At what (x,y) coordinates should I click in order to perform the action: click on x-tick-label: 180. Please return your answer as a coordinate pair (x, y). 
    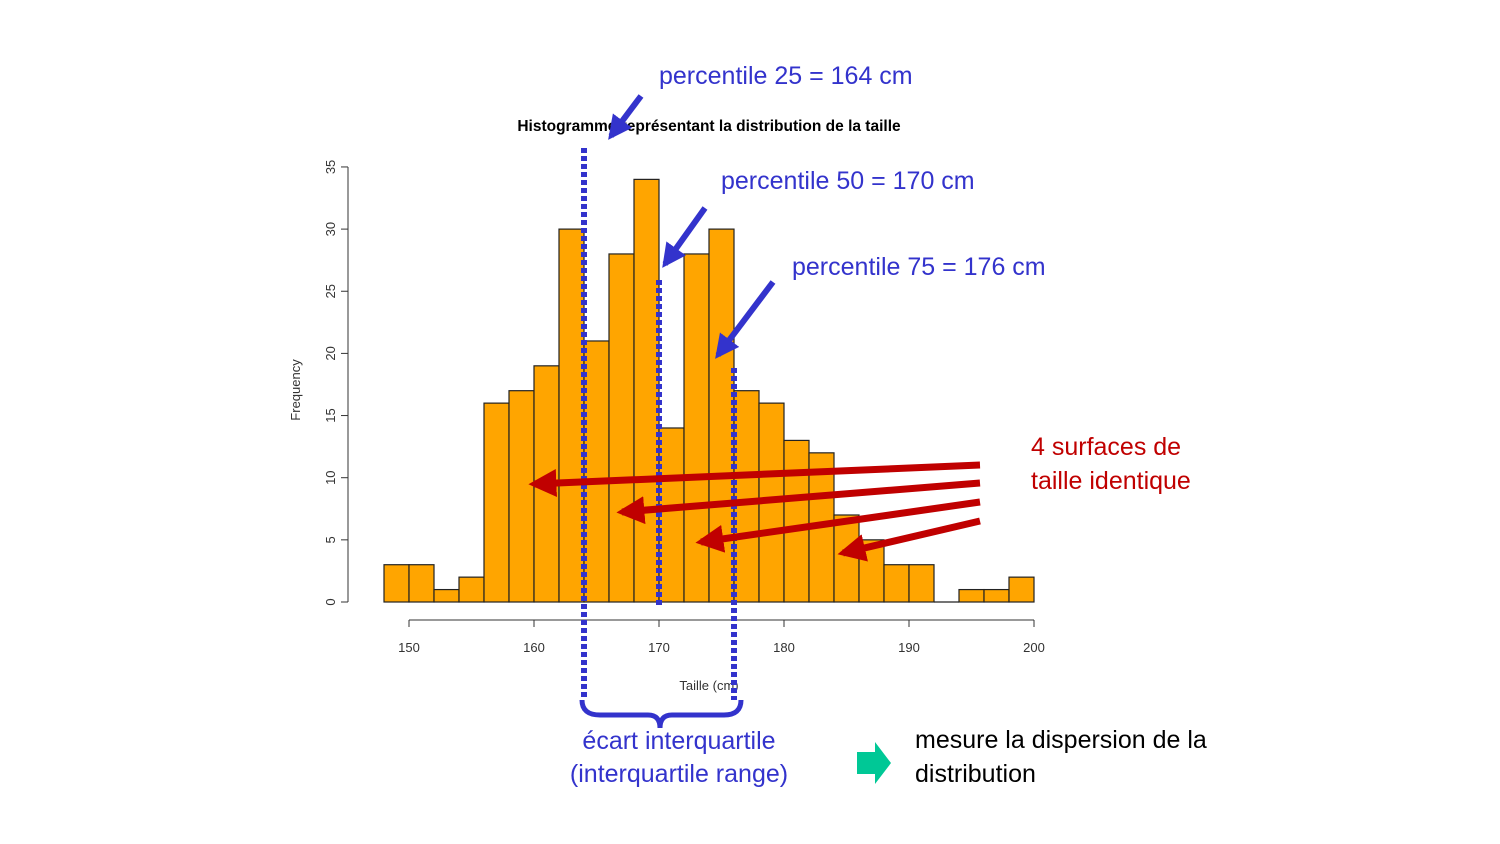
    Looking at the image, I should click on (784, 647).